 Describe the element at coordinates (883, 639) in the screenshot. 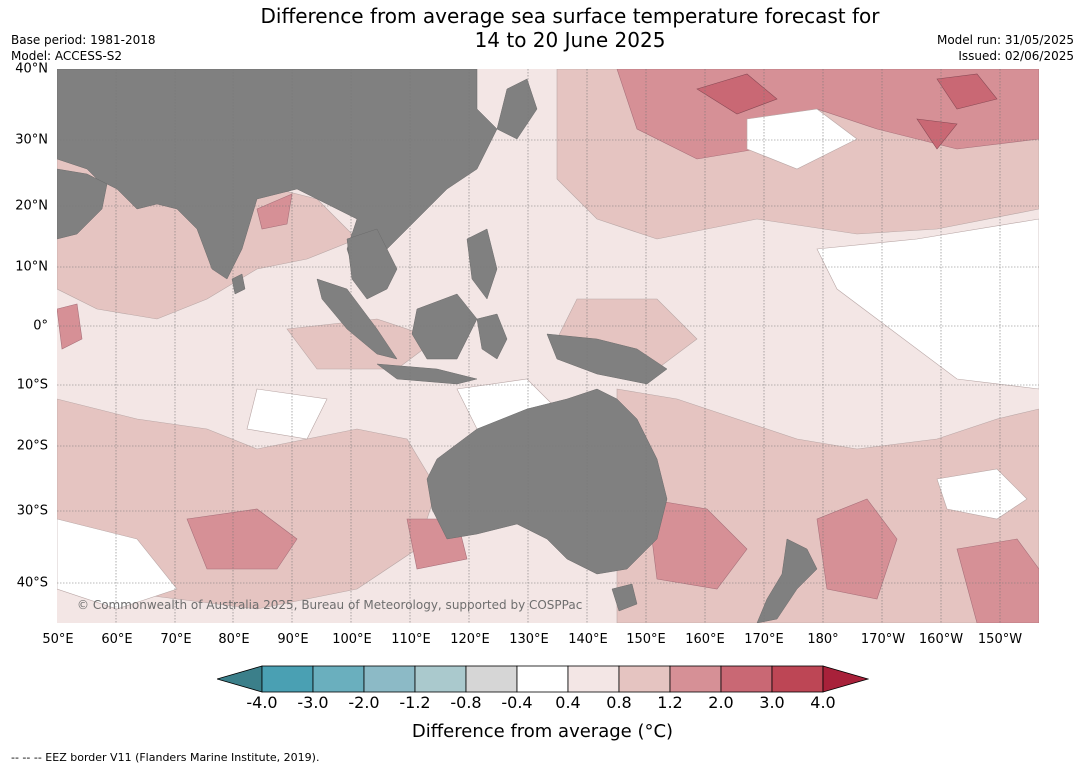

I see `lon-label: 170°W` at that location.